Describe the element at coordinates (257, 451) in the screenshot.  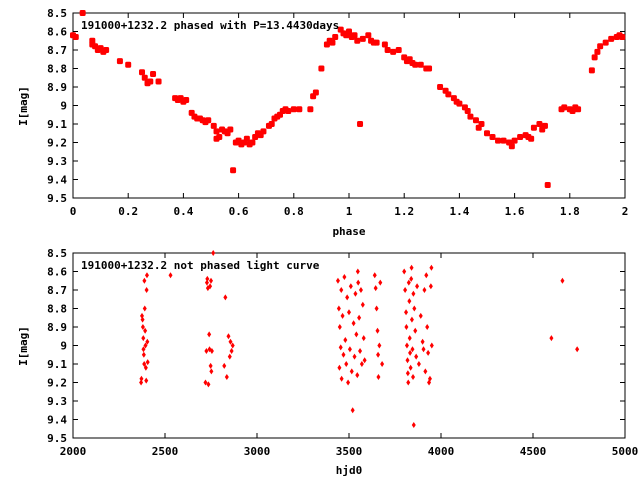
I see `unphased-plot-x-tick-label: 3000` at that location.